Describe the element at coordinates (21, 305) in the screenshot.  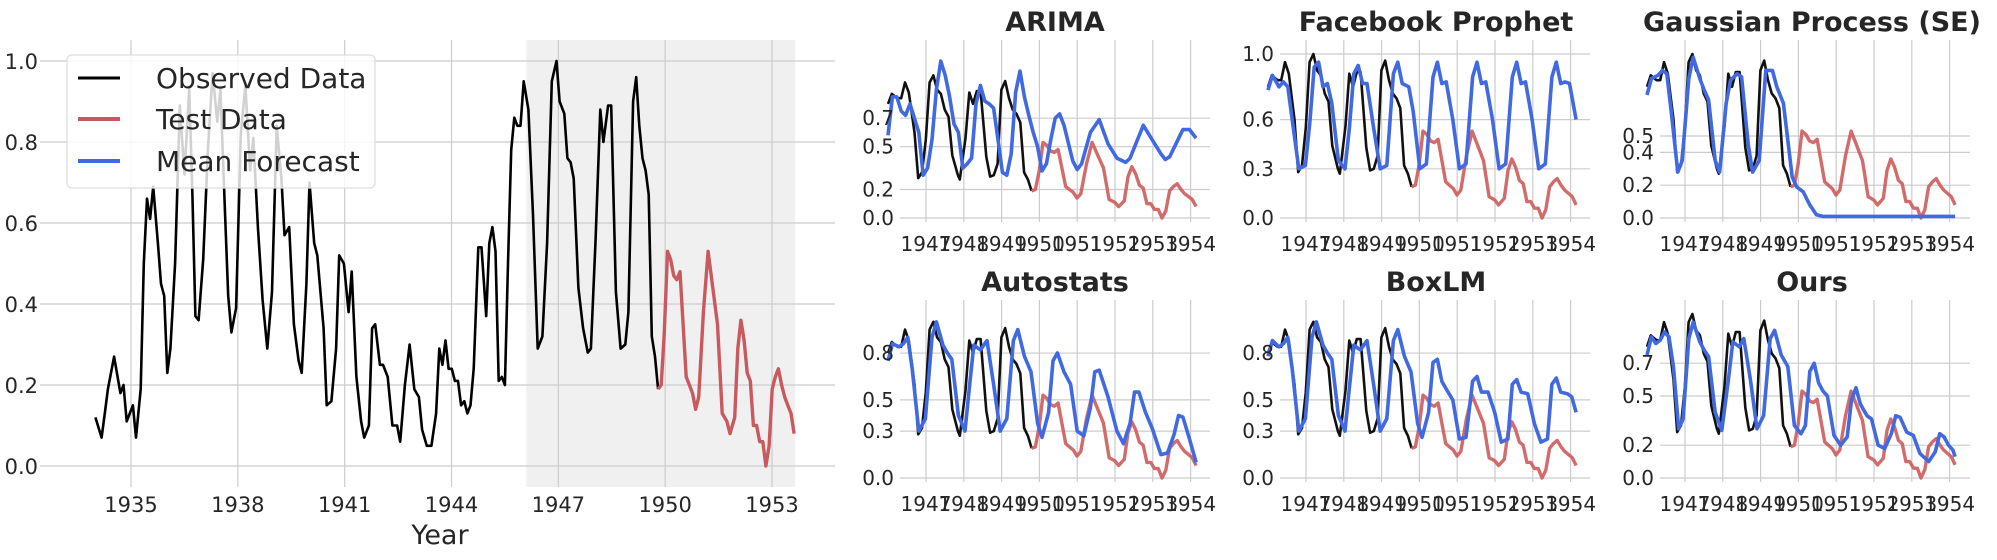
I see `y-tick-label: 0.4` at that location.